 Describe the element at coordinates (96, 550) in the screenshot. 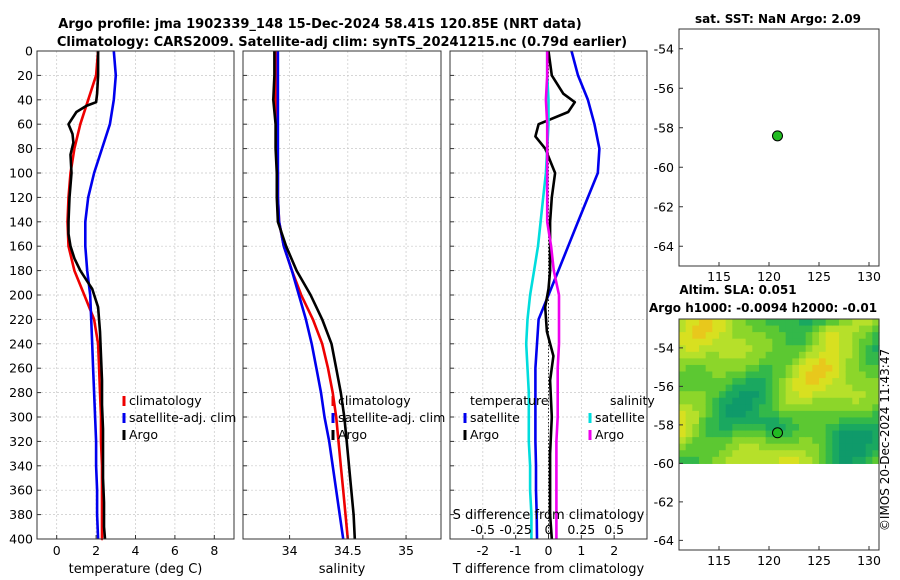

I see `x-tick-label: 2` at that location.